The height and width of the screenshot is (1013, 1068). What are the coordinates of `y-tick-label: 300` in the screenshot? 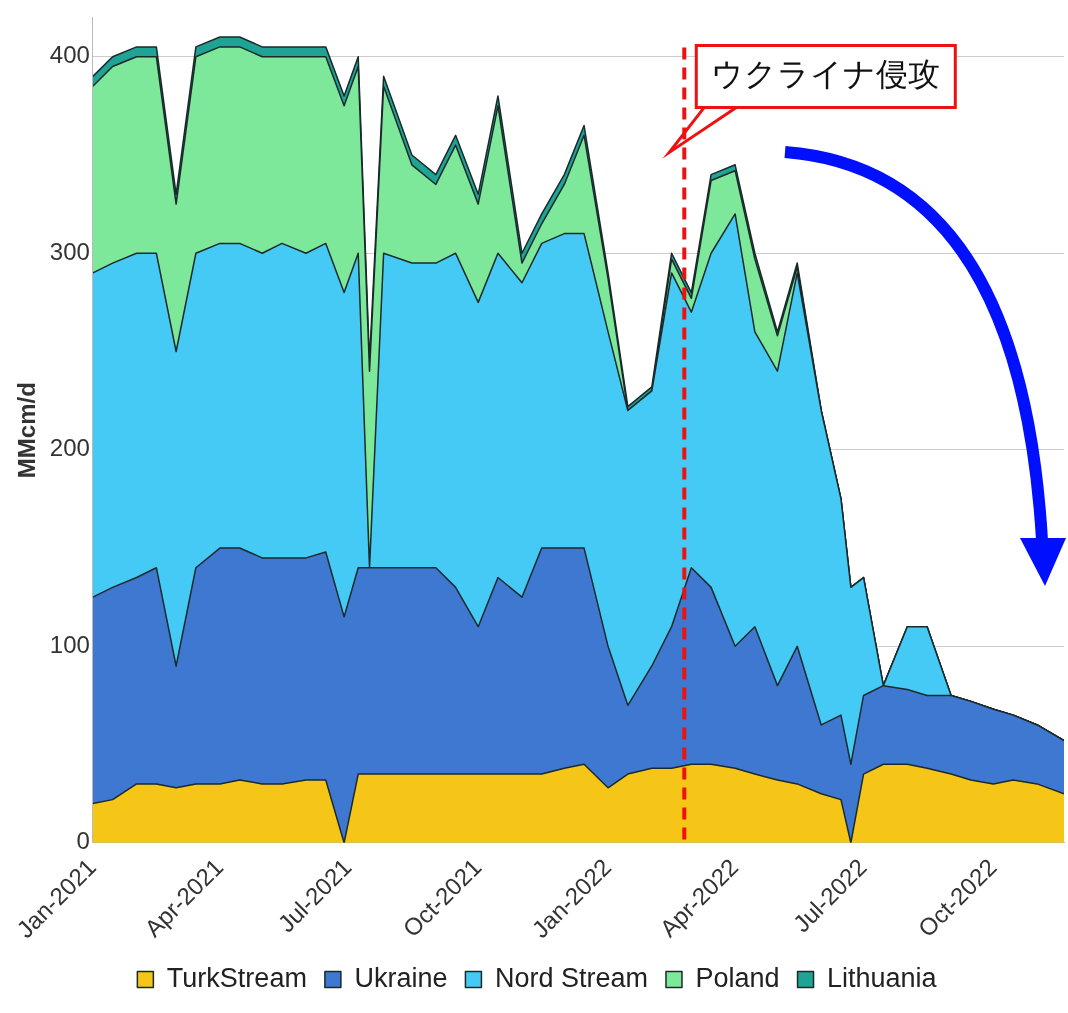 It's located at (69, 251).